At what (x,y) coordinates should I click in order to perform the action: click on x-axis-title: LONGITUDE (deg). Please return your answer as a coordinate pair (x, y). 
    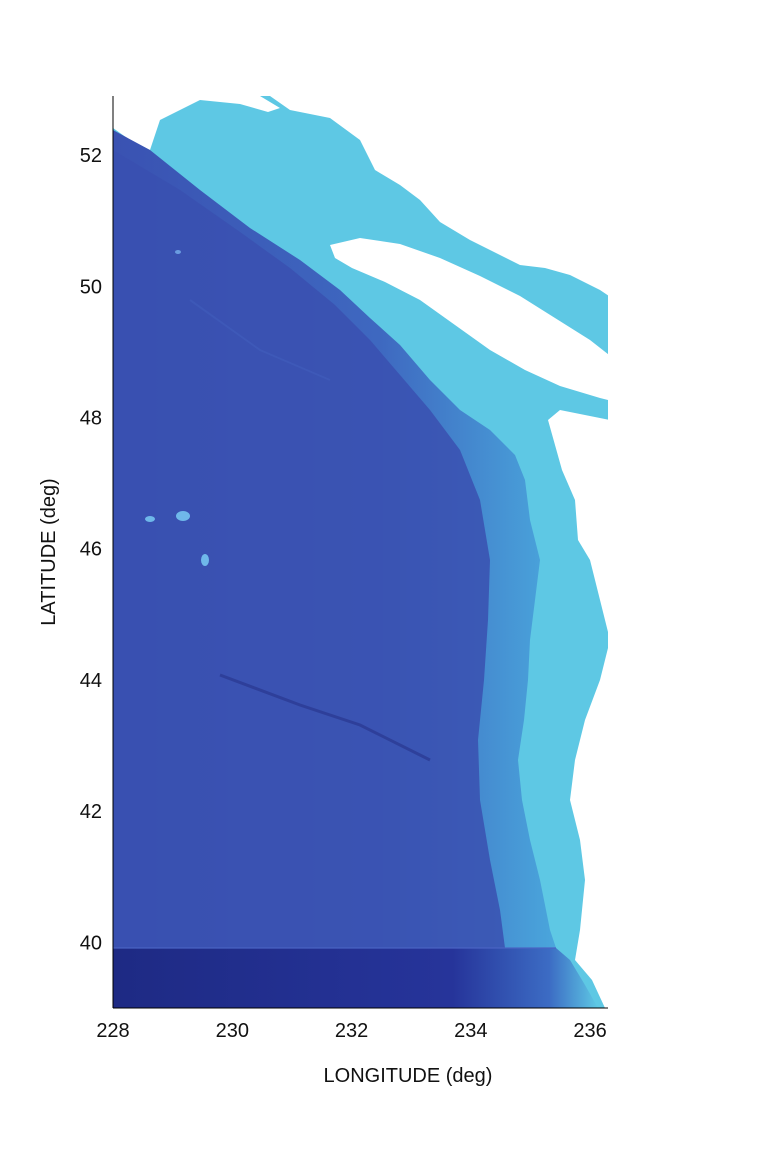
    Looking at the image, I should click on (408, 1076).